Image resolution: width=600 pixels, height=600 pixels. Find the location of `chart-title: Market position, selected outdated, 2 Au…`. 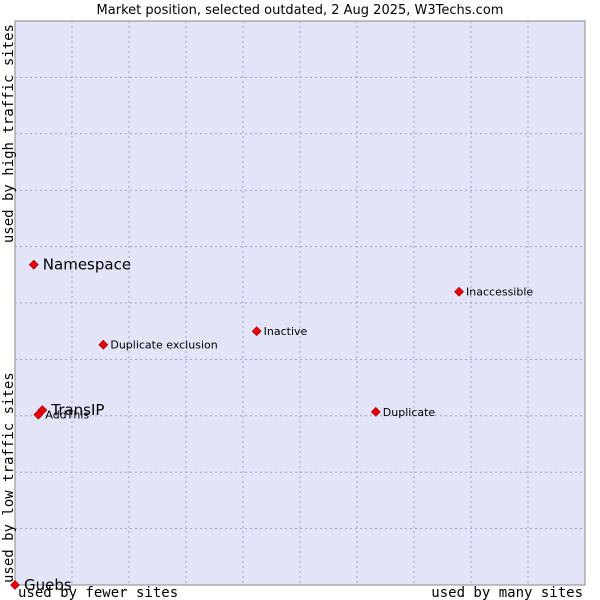

chart-title: Market position, selected outdated, 2 Au… is located at coordinates (300, 10).